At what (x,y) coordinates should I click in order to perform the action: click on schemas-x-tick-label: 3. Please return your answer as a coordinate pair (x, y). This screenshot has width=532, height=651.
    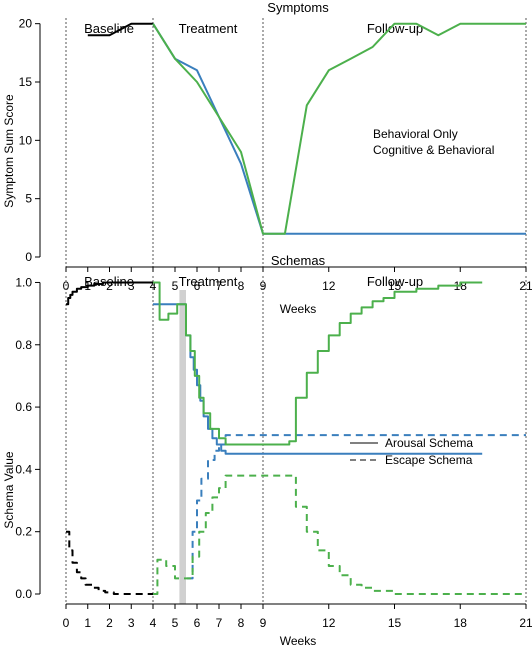
    Looking at the image, I should click on (131, 623).